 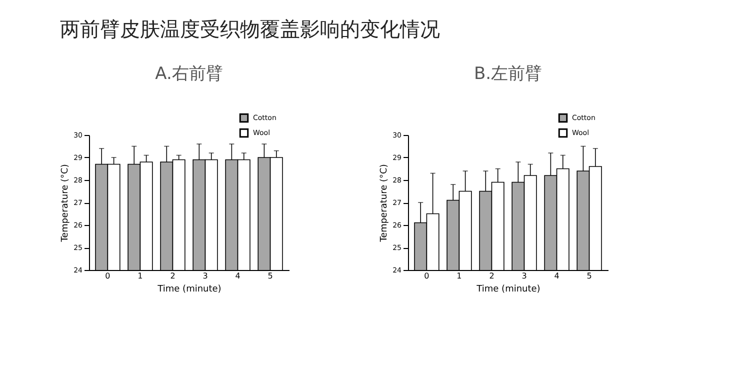 I want to click on chart-title: B.左前臂, so click(x=508, y=74).